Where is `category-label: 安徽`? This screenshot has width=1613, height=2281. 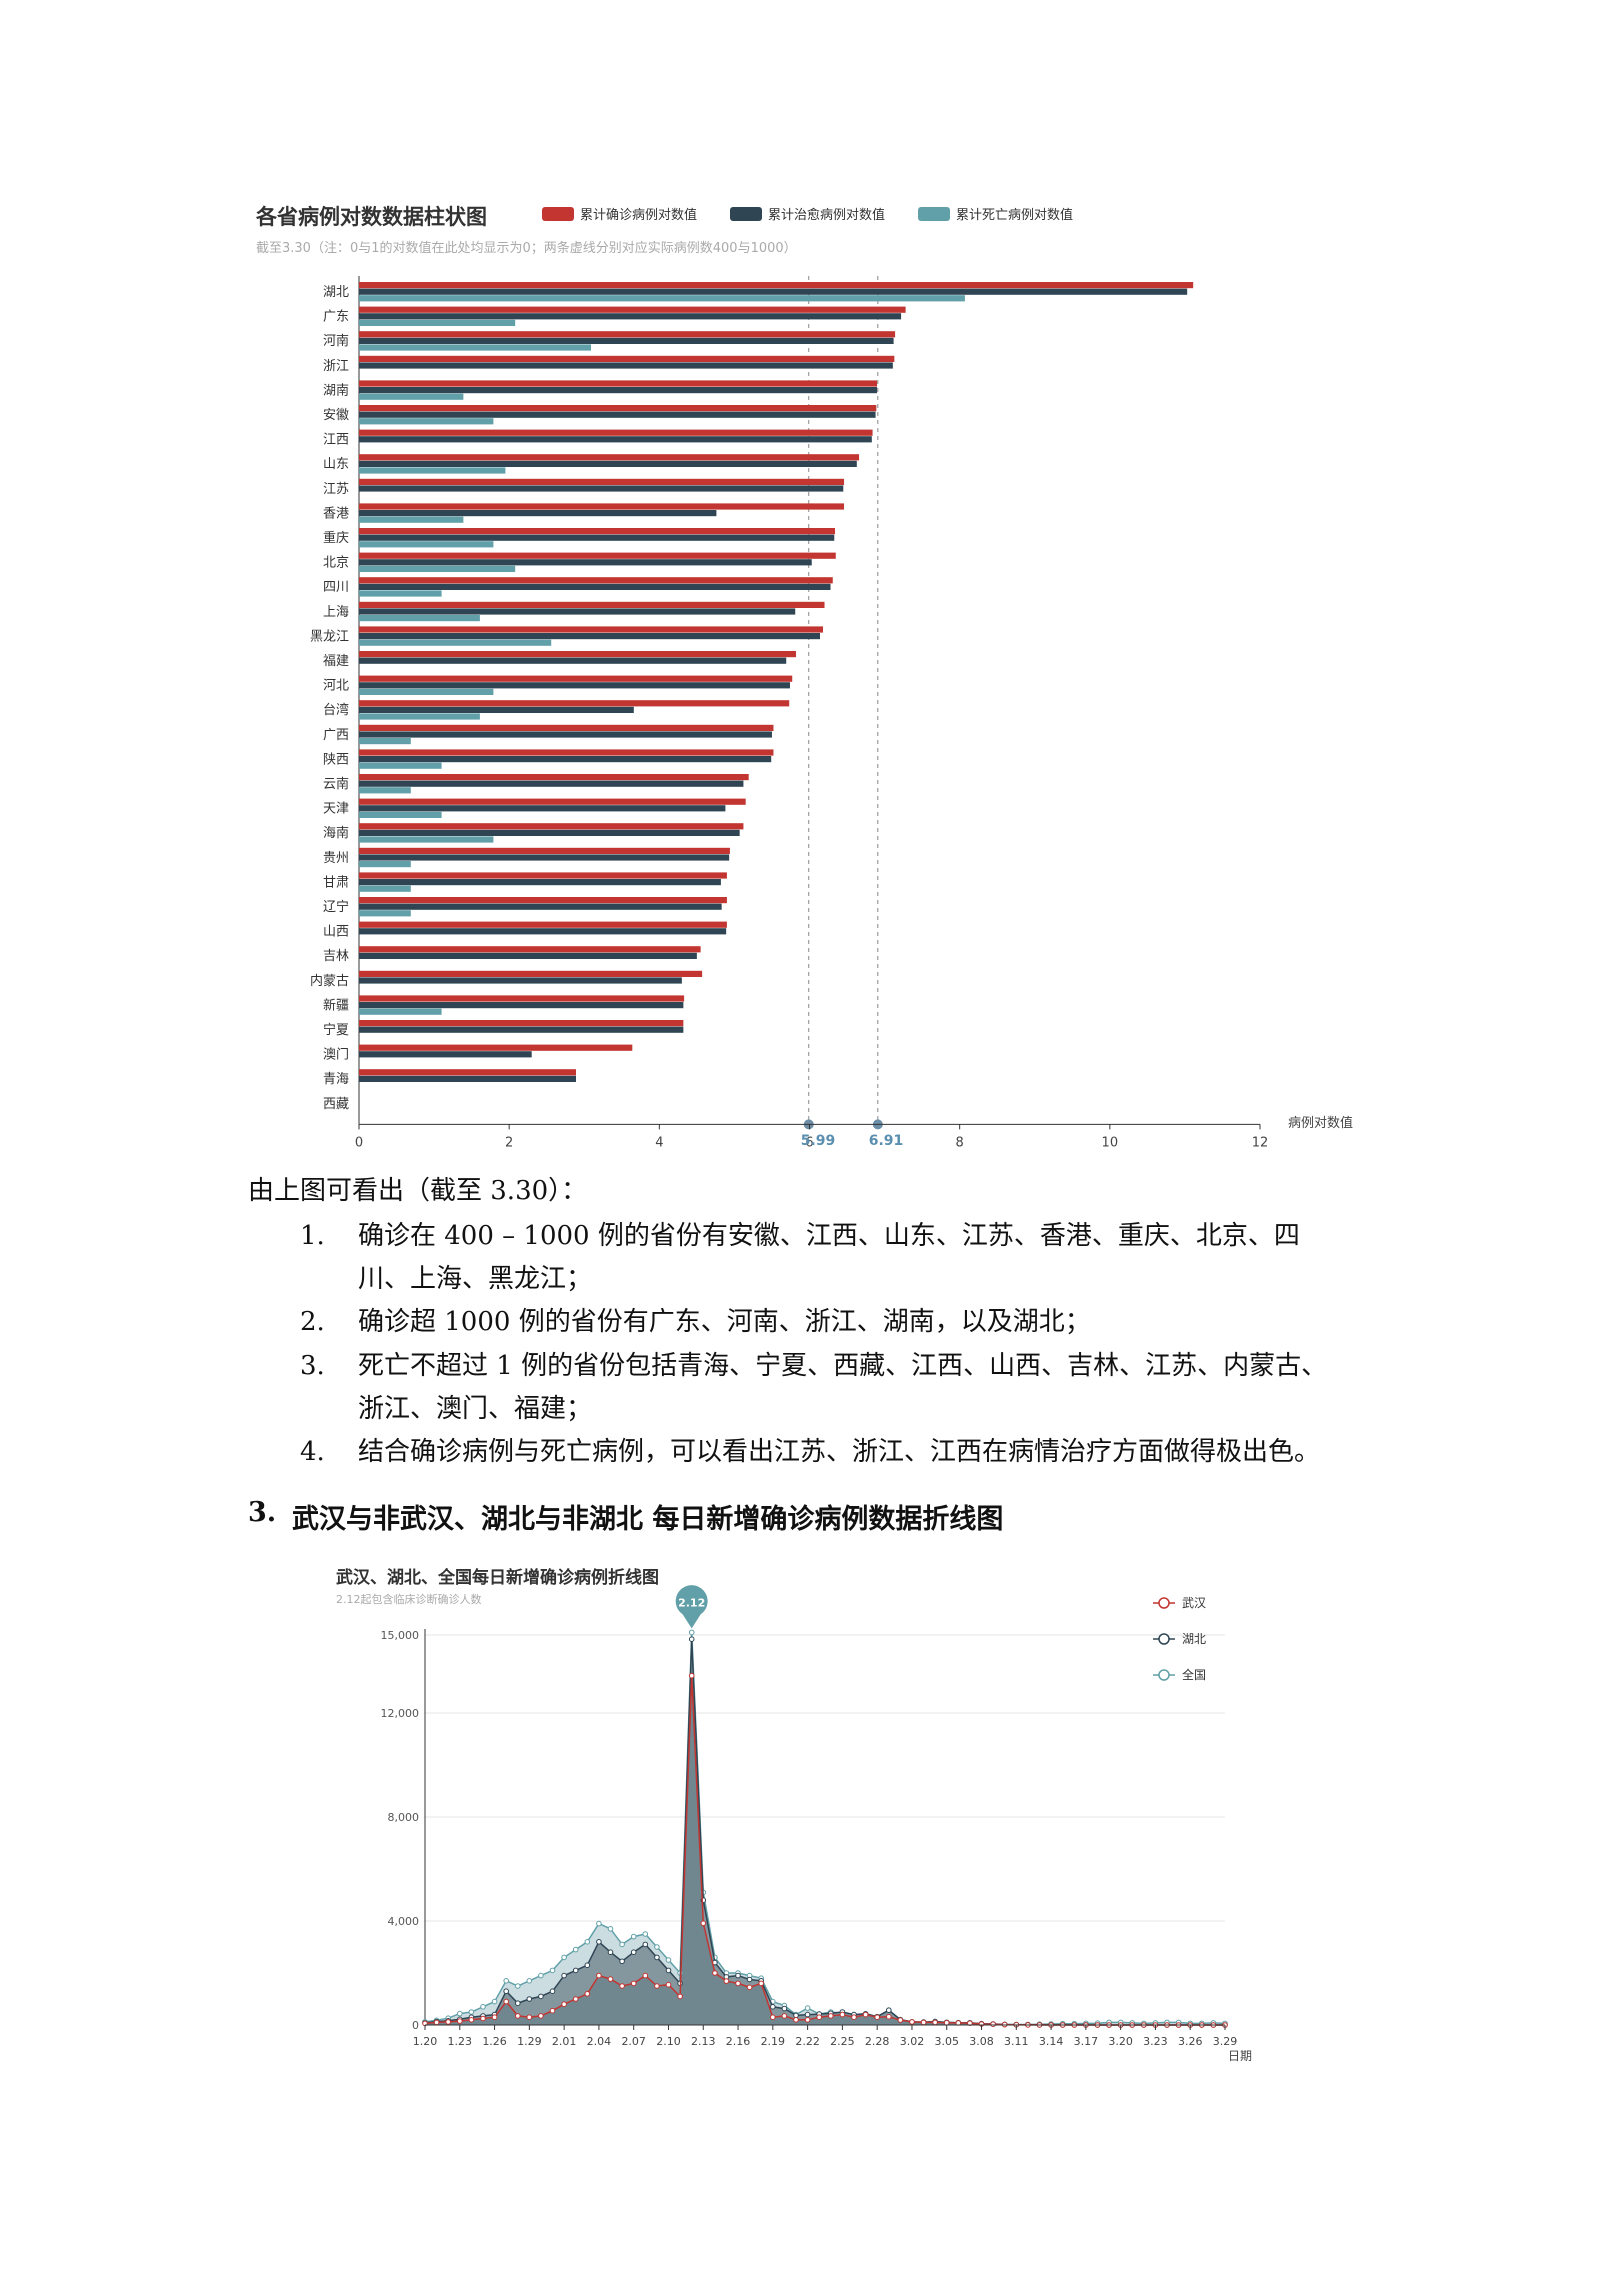
category-label: 安徽 is located at coordinates (336, 415).